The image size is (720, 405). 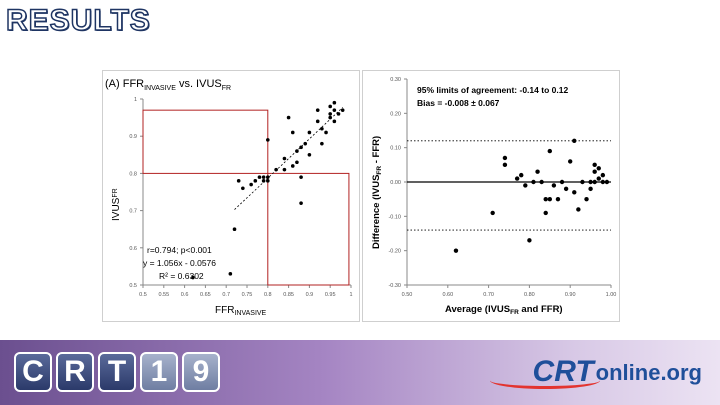 What do you see at coordinates (447, 295) in the screenshot?
I see `chart-b-x-tick-label: 0.60` at bounding box center [447, 295].